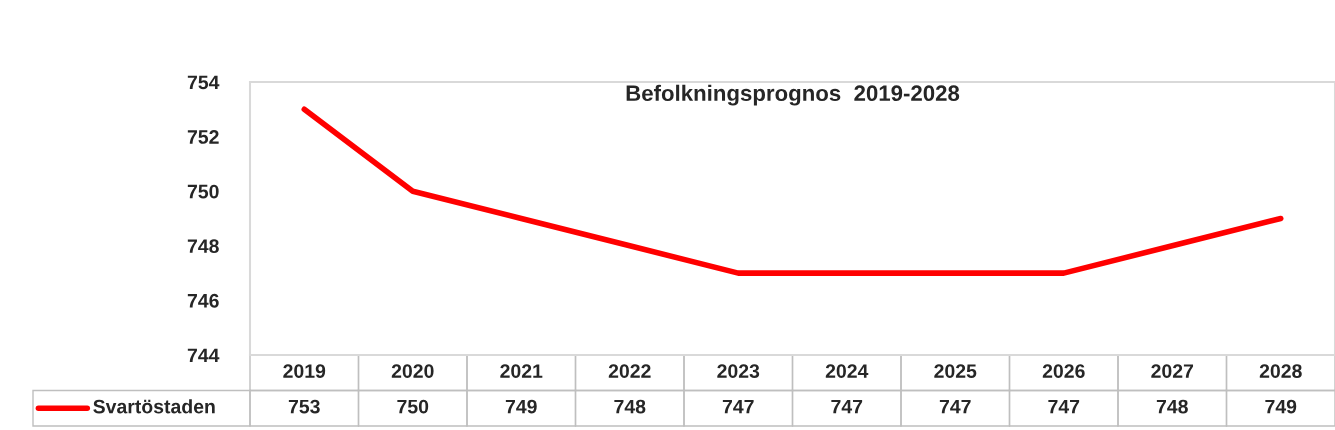  Describe the element at coordinates (521, 371) in the screenshot. I see `x-tick-label: 2021` at that location.